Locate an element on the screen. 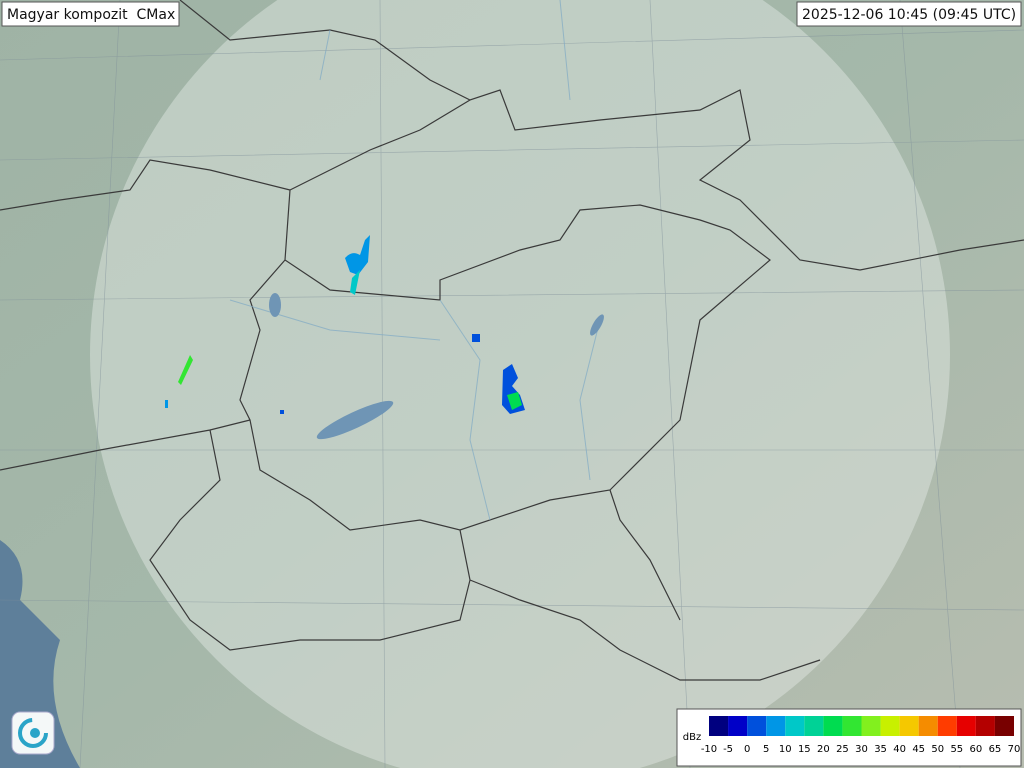 The height and width of the screenshot is (768, 1024). lake-balaton is located at coordinates (355, 420).